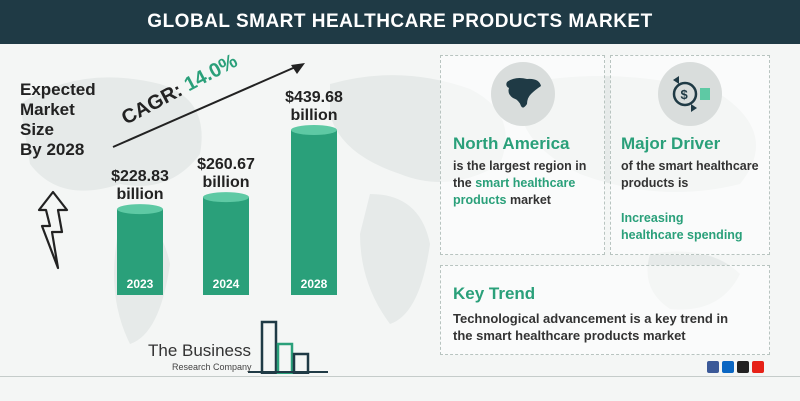 Image resolution: width=800 pixels, height=401 pixels. I want to click on expected-market-size-label: Expected Market Size By 2028, so click(58, 120).